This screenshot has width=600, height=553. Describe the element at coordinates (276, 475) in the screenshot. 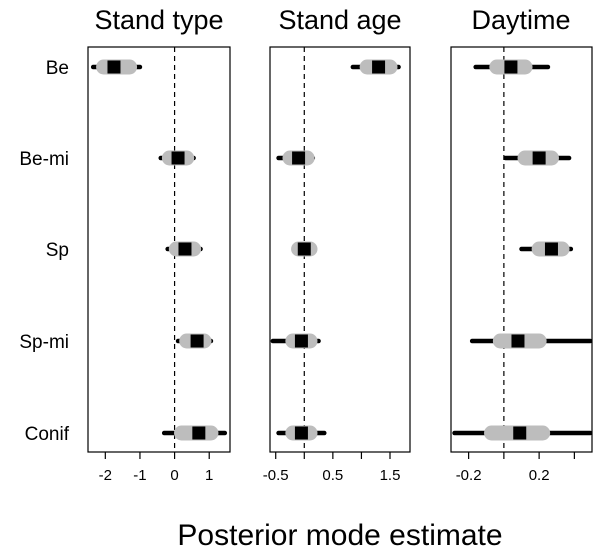

I see `x-tick-label: -0.5` at that location.